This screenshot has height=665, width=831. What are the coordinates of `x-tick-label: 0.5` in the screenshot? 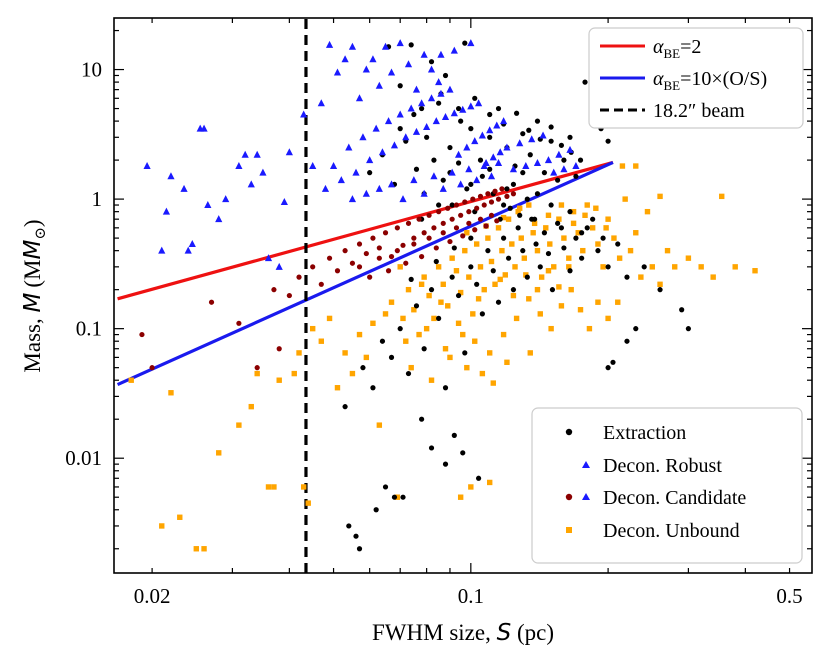 It's located at (789, 596).